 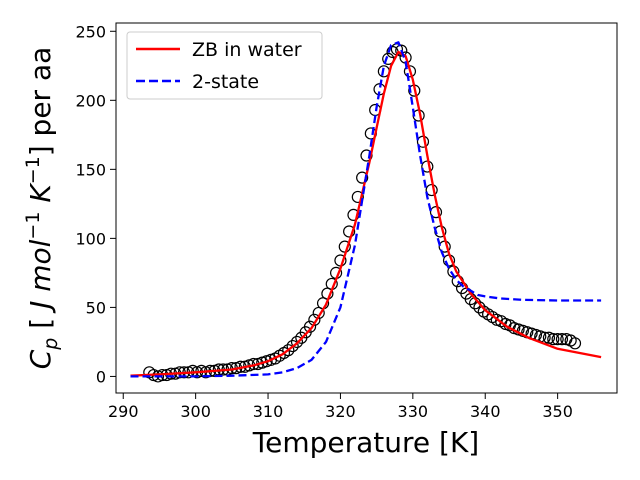 What do you see at coordinates (90, 31) in the screenshot?
I see `y-tick-label: 250` at bounding box center [90, 31].